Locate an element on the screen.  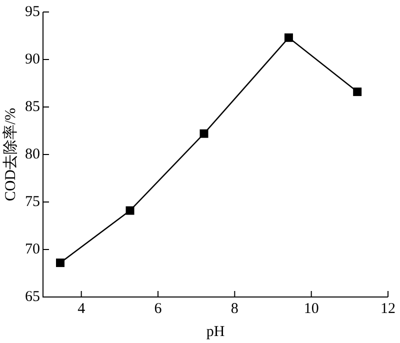
y-tick-label: 70 is located at coordinates (32, 249).